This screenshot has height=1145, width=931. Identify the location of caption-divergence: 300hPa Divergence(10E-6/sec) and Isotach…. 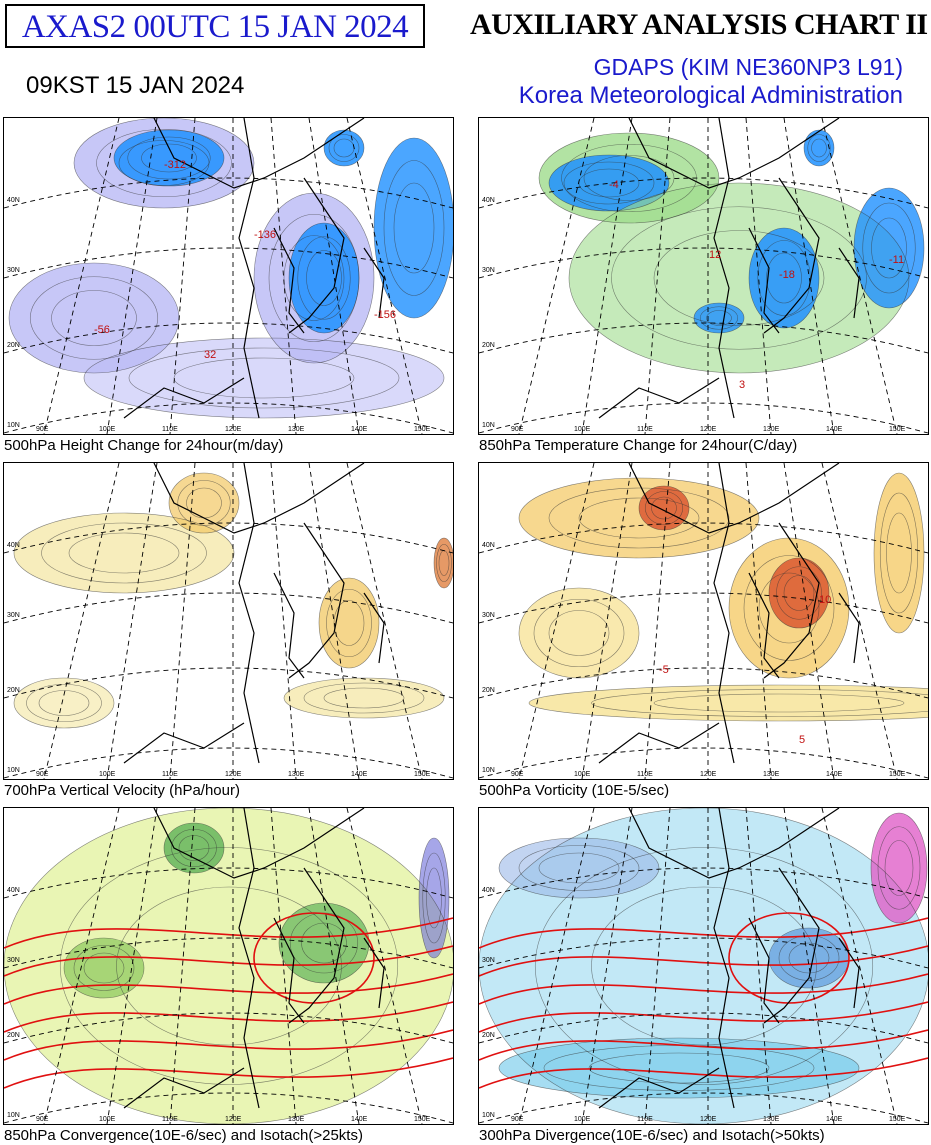
(652, 1135).